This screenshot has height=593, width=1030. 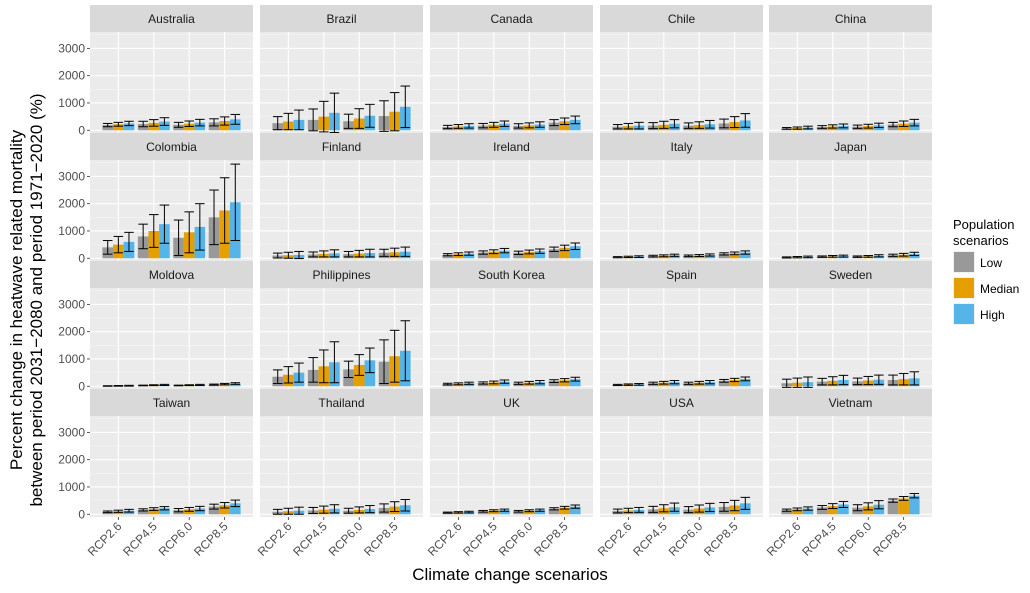 I want to click on facet-label: Moldova, so click(x=172, y=275).